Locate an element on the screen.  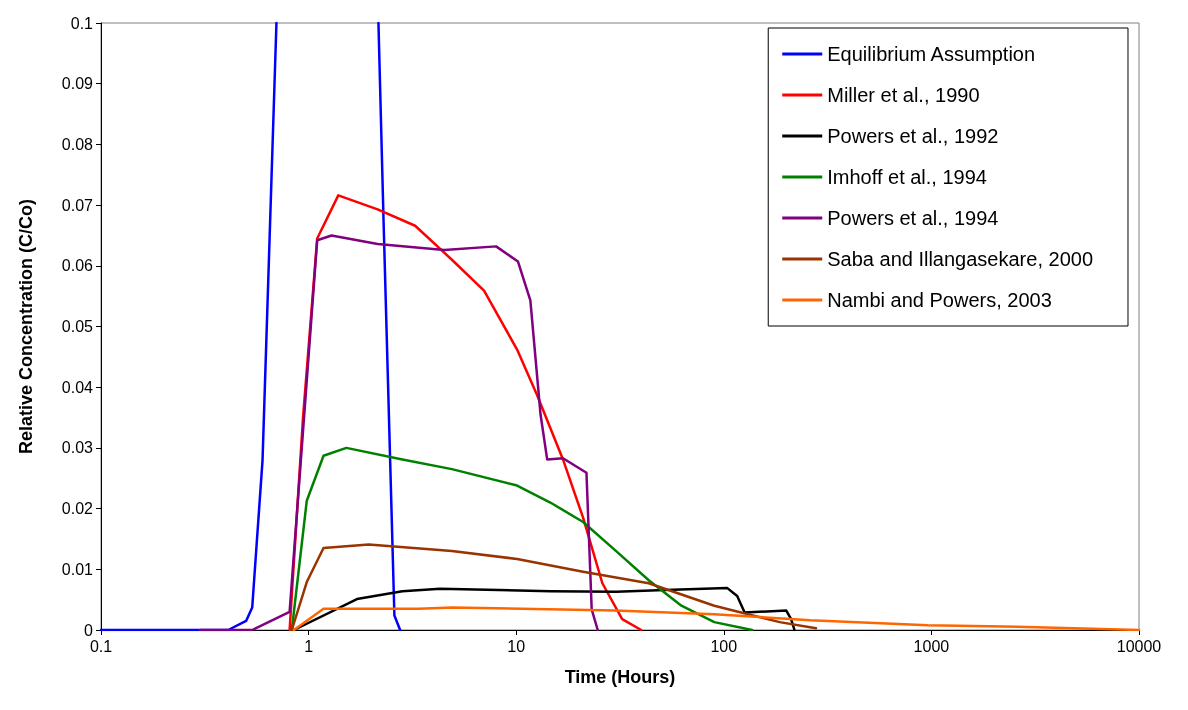
legend-label: Saba and Illangasekare, 2000 is located at coordinates (960, 259).